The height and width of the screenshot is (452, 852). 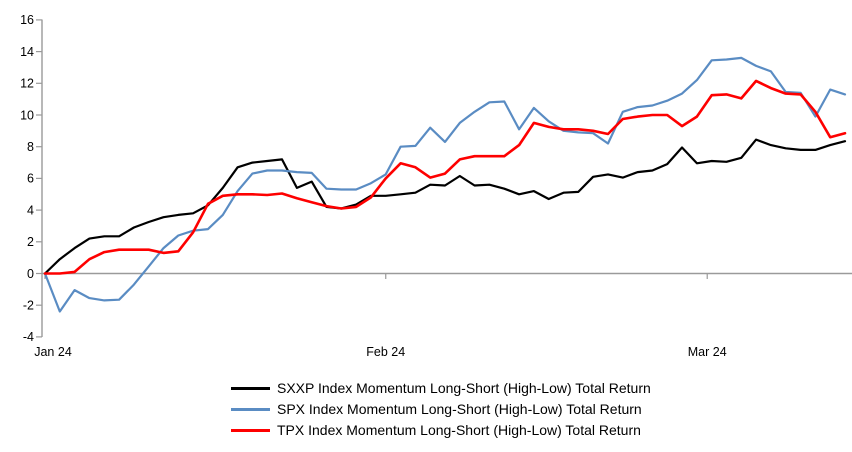 What do you see at coordinates (27, 84) in the screenshot?
I see `y-tick-label: 12` at bounding box center [27, 84].